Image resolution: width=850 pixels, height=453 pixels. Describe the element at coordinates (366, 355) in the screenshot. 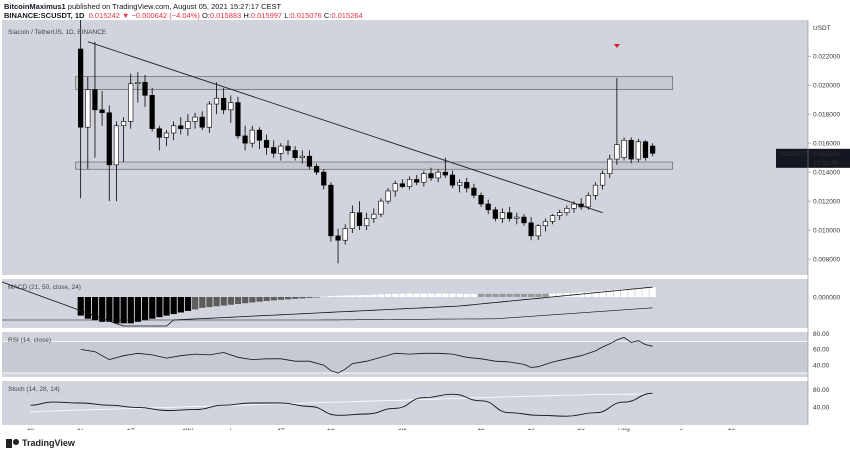

I see `rsi-line` at that location.